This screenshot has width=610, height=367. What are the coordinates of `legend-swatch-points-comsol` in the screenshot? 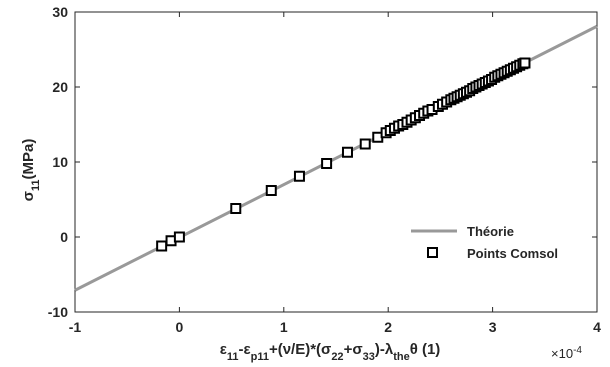 It's located at (432, 252).